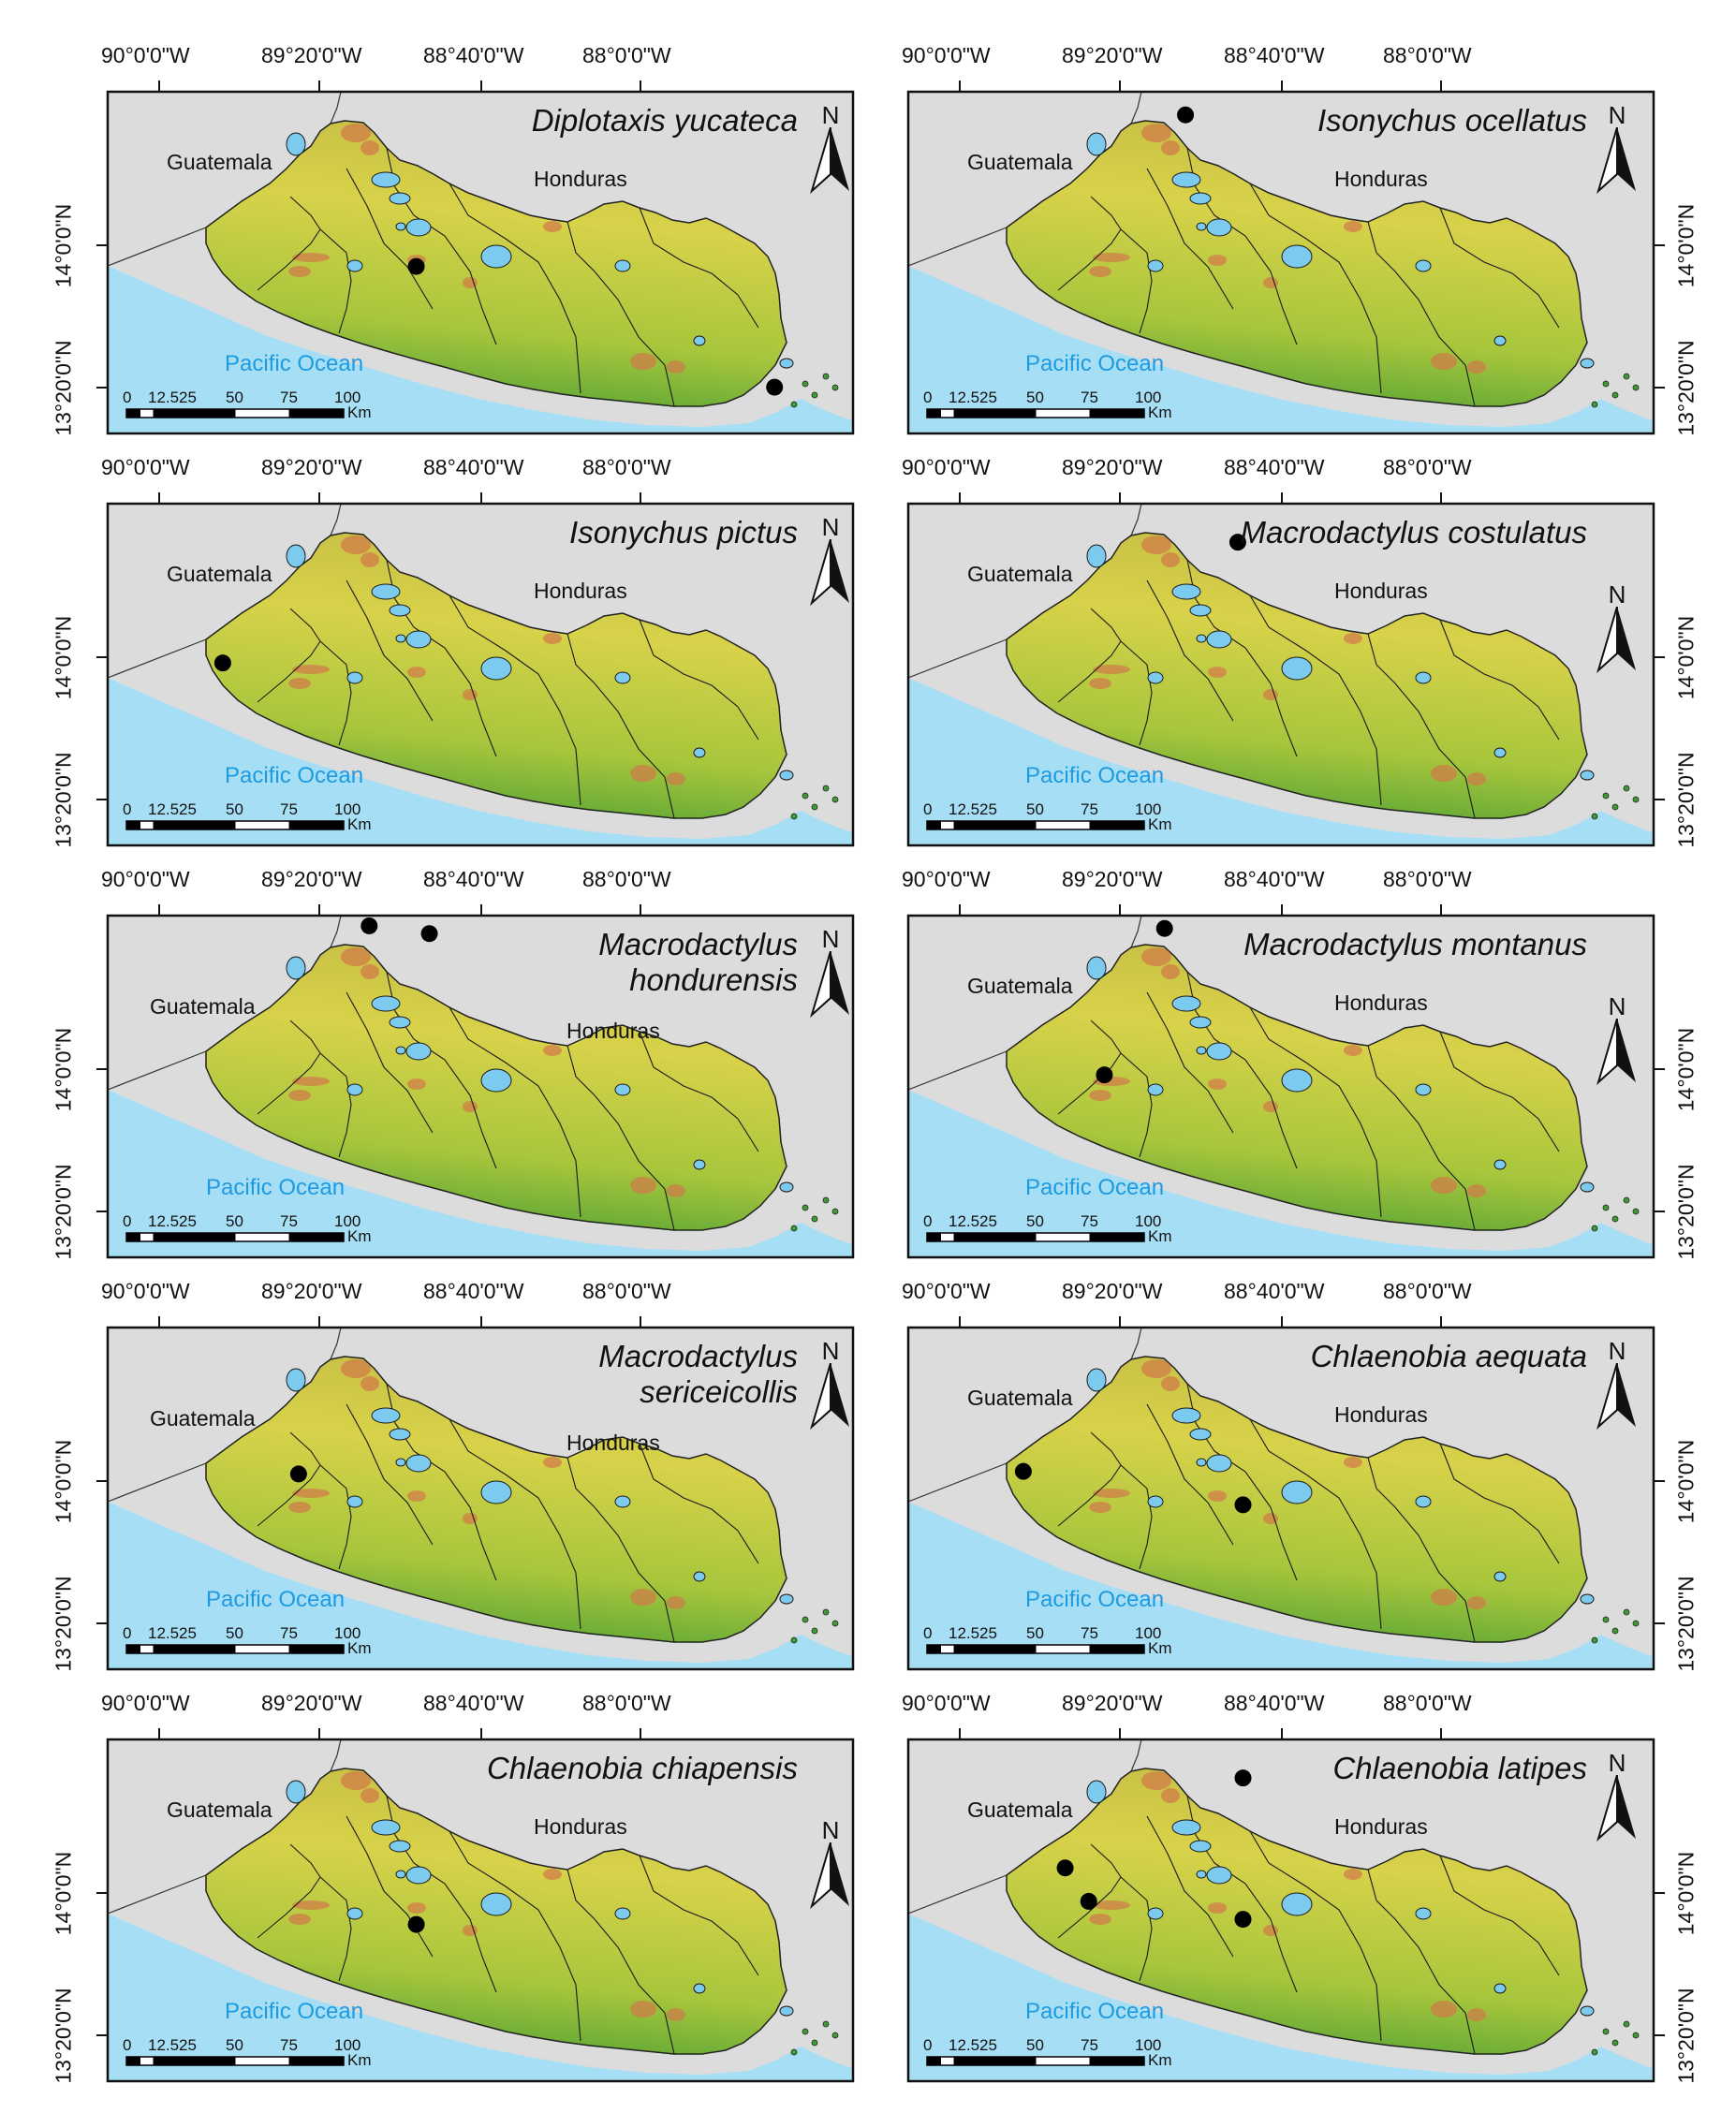 The image size is (1736, 2113). I want to click on species-name: Isonychus ocellatus, so click(1452, 121).